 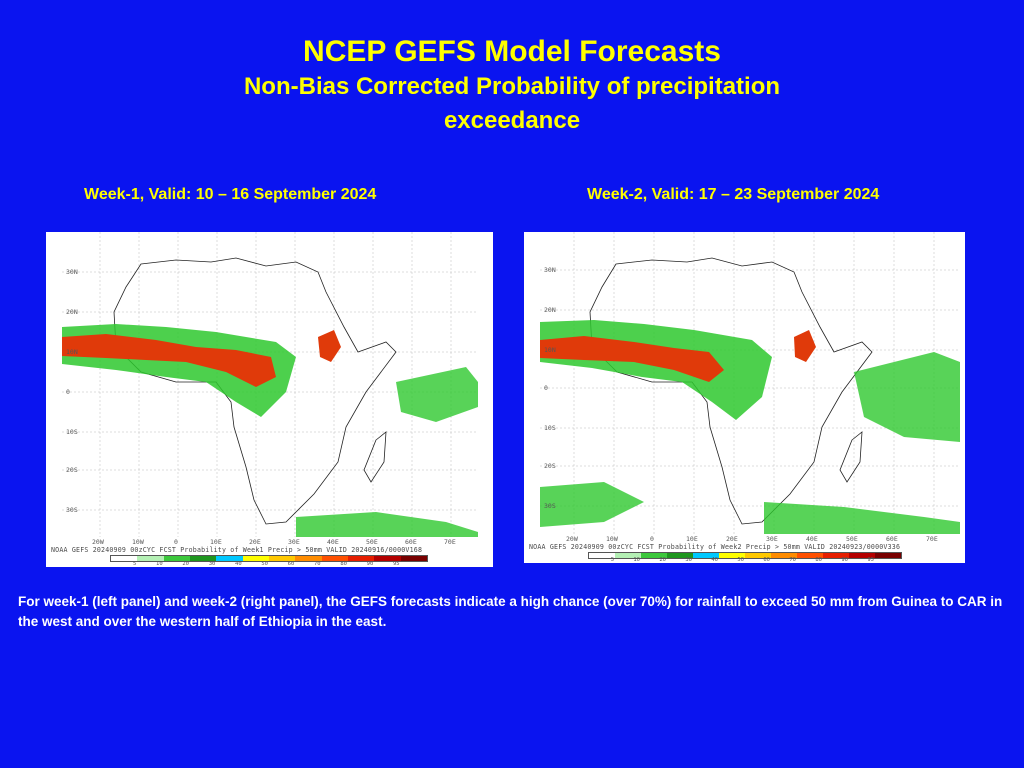 What do you see at coordinates (512, 51) in the screenshot?
I see `page-title: NCEP GEFS Model Forecasts` at bounding box center [512, 51].